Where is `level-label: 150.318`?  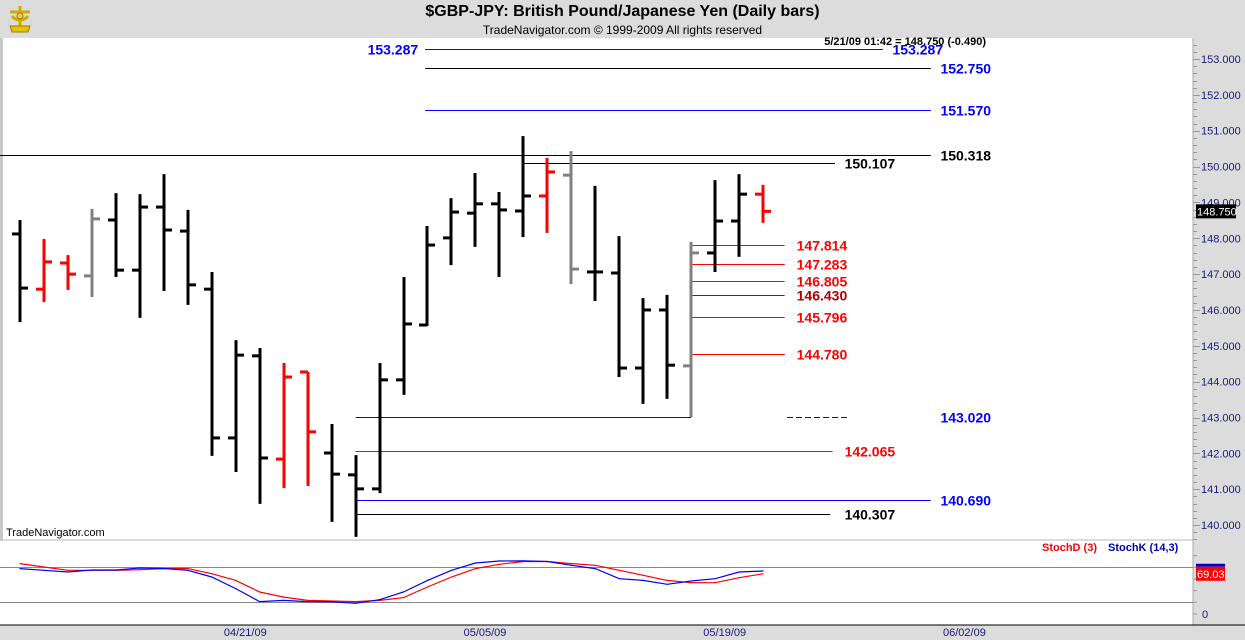
level-label: 150.318 is located at coordinates (965, 156).